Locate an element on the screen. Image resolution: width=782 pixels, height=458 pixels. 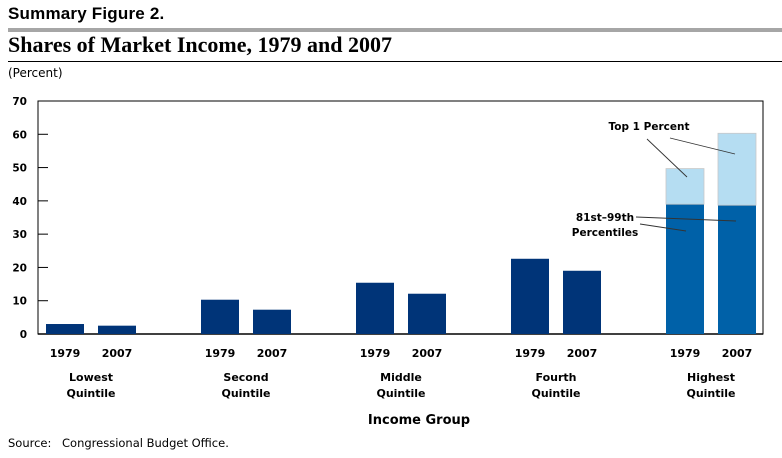
source-label: Source: is located at coordinates (30, 443).